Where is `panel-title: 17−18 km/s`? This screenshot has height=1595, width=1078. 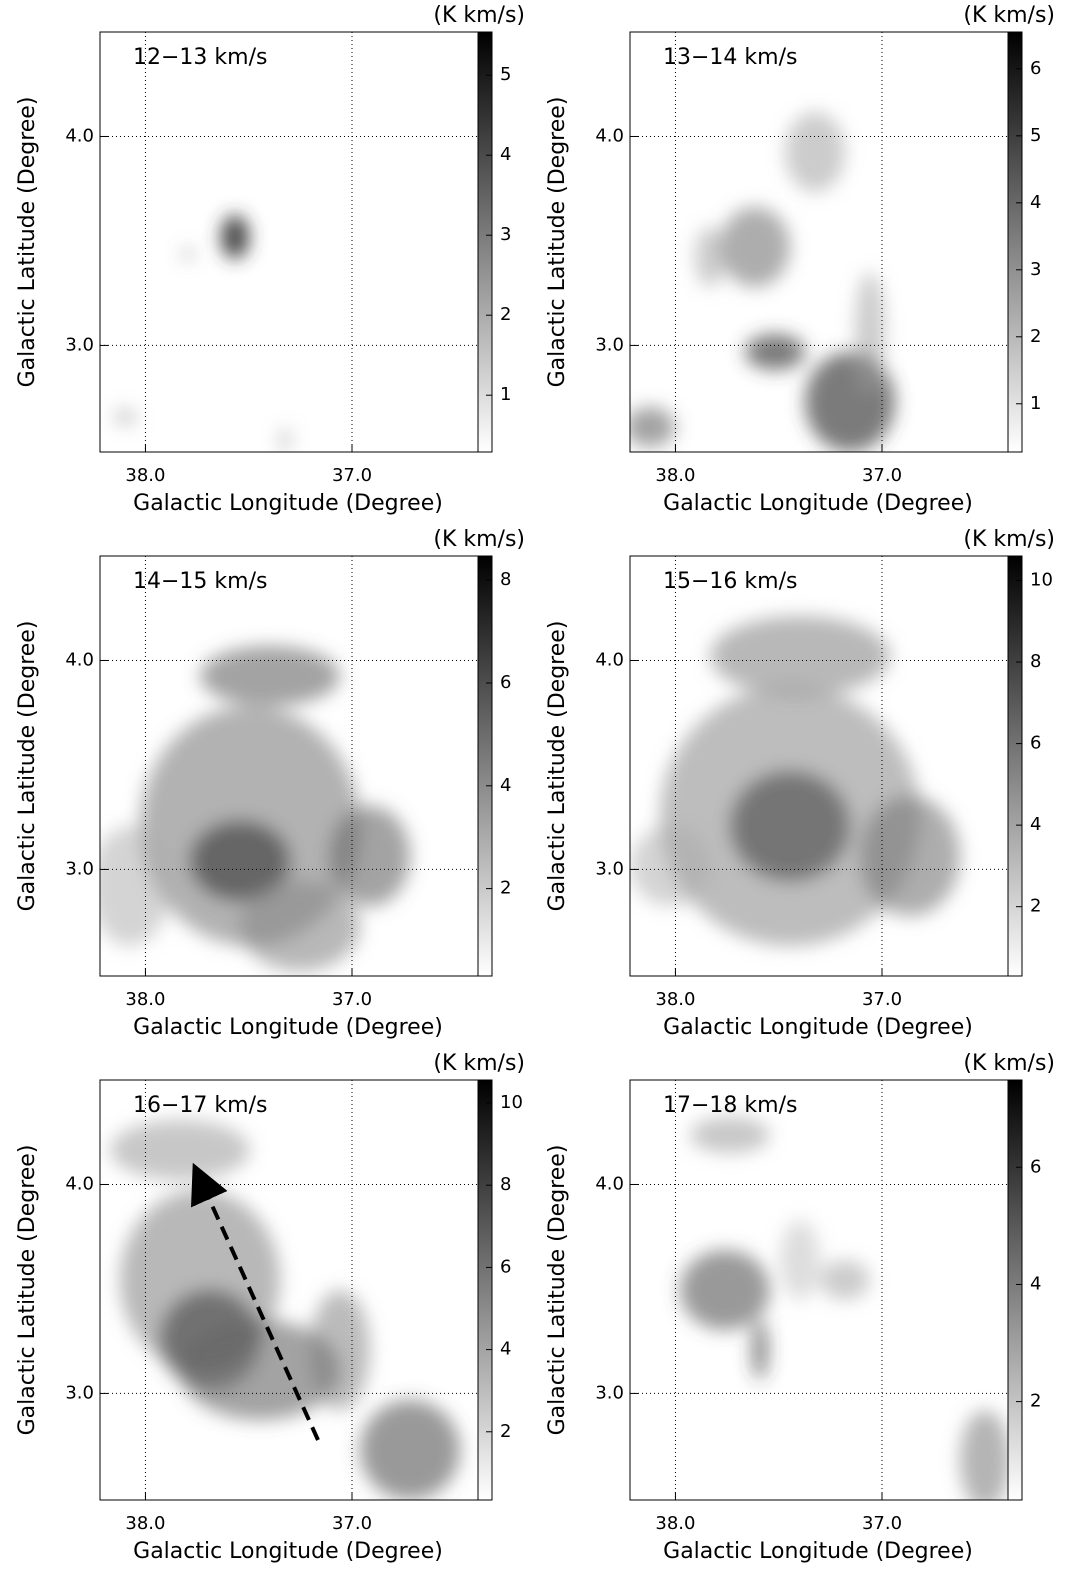
panel-title: 17−18 km/s is located at coordinates (730, 1105).